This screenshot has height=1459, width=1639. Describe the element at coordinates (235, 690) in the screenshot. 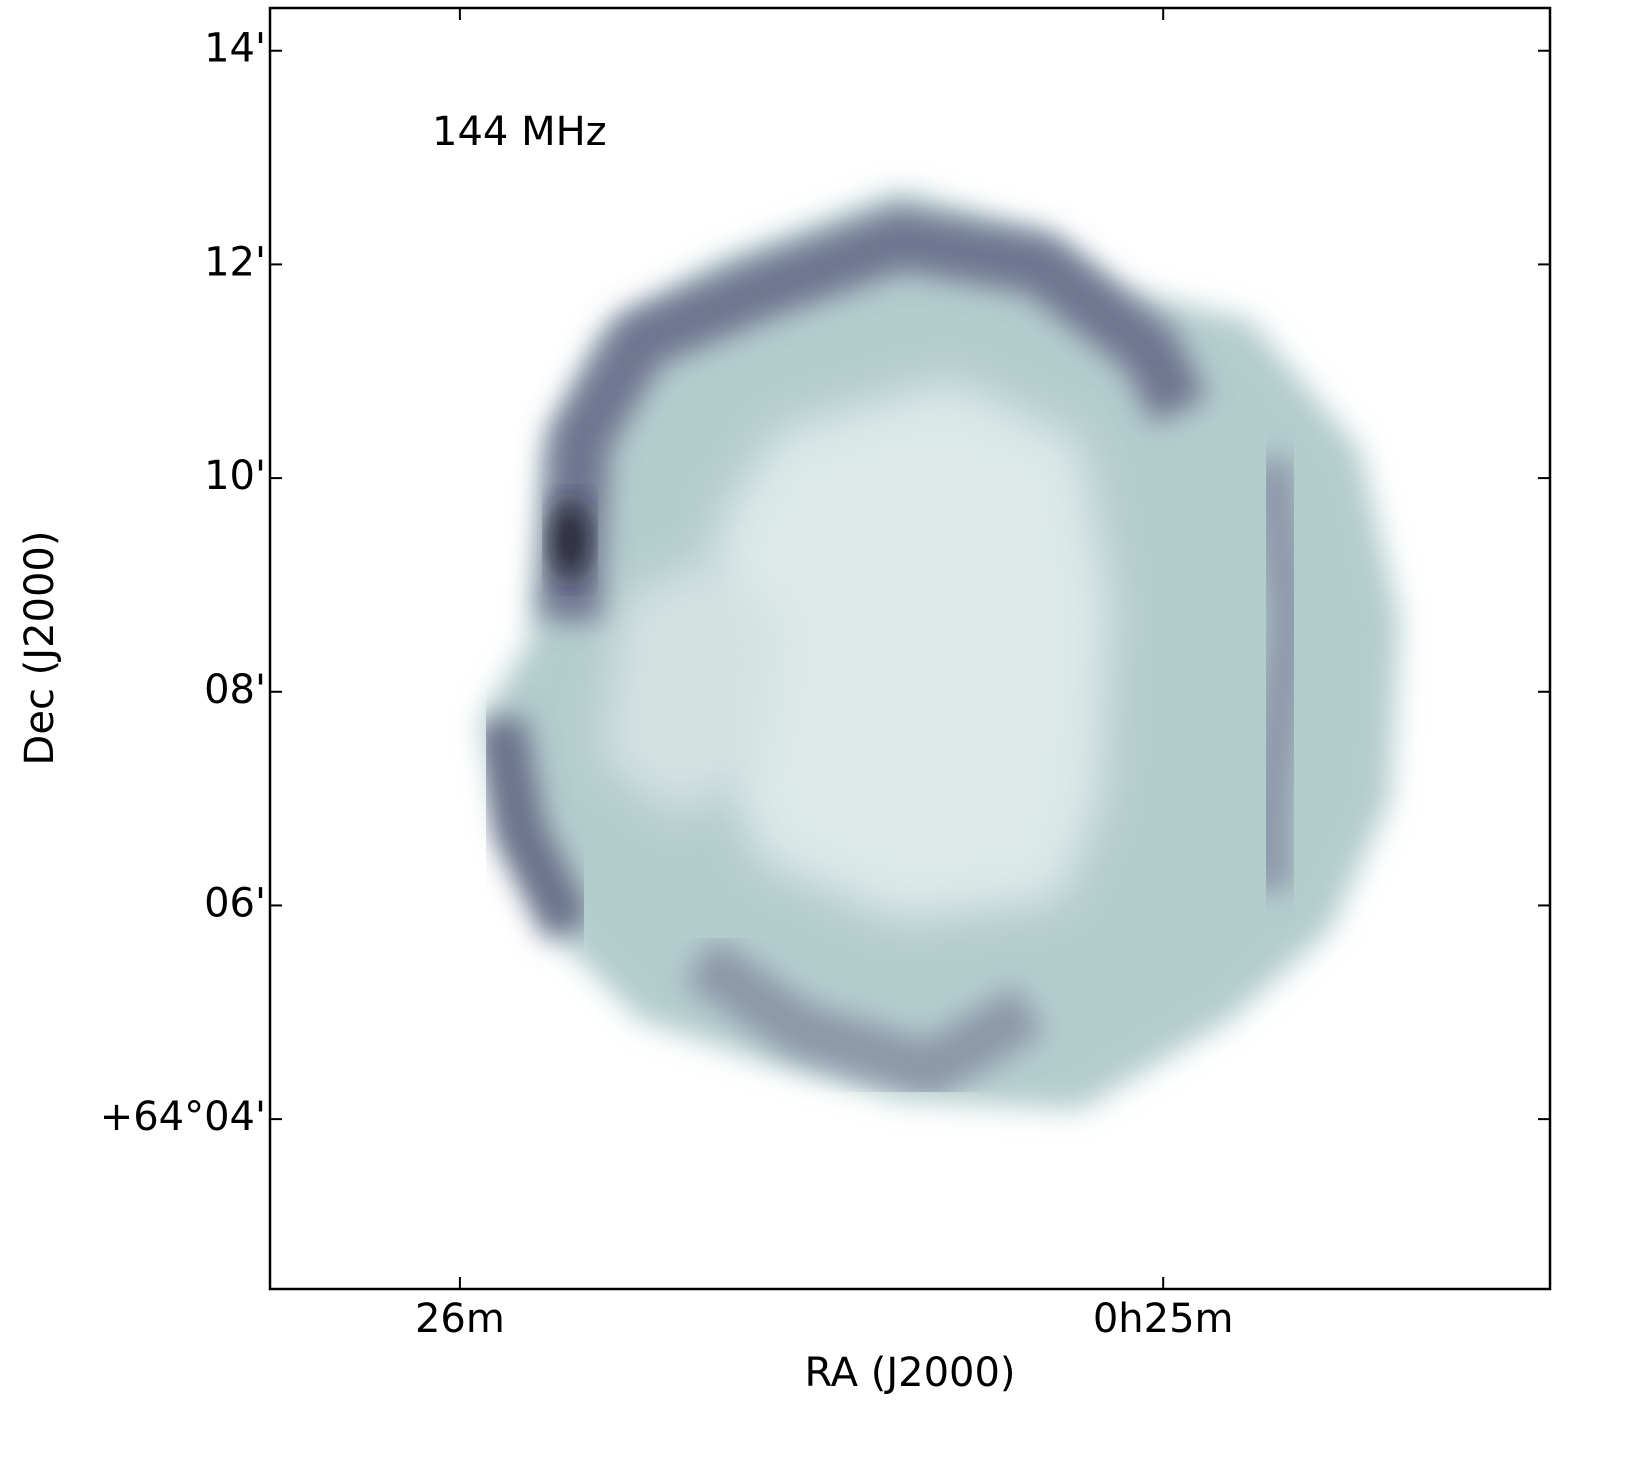

I see `y-tick-label: 08'` at that location.